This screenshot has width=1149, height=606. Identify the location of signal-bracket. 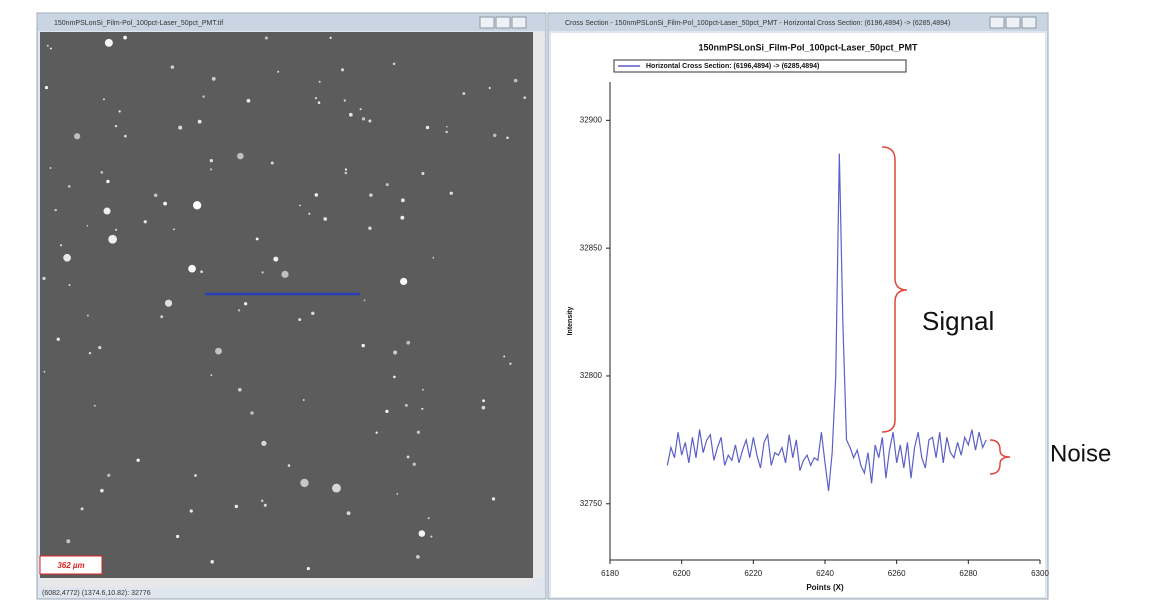
(894, 289).